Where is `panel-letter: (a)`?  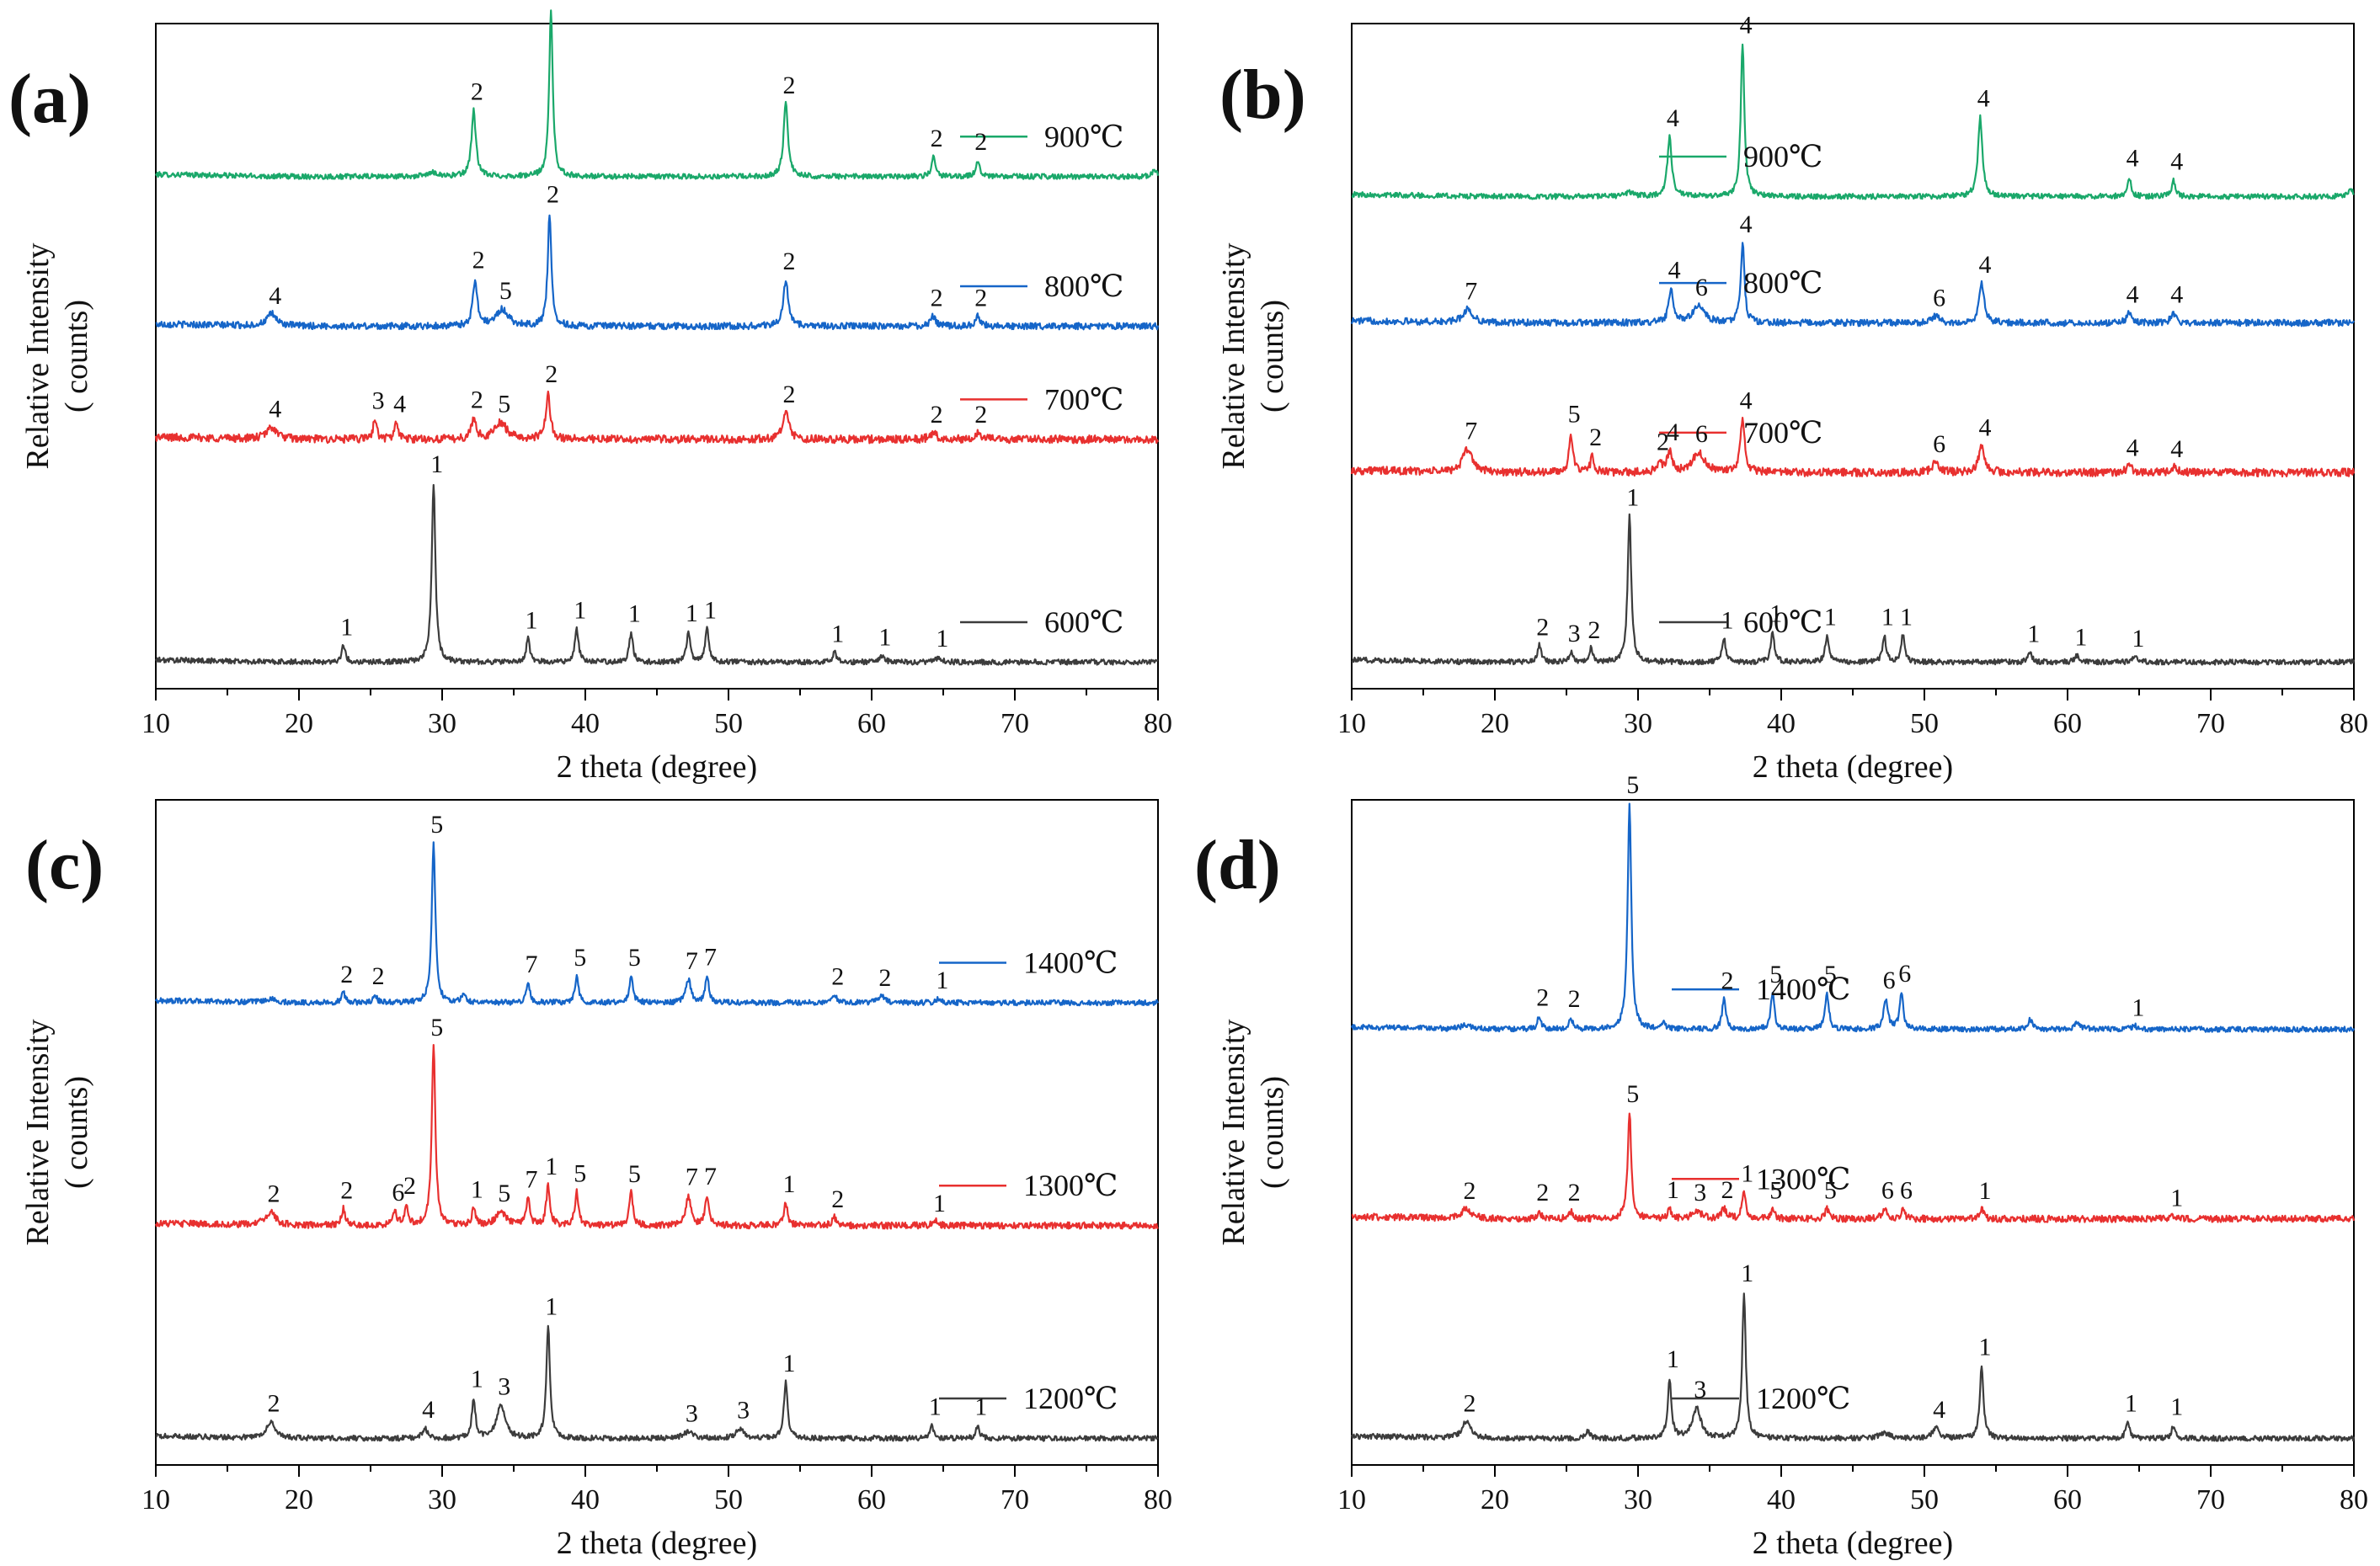
panel-letter: (a) is located at coordinates (49, 99).